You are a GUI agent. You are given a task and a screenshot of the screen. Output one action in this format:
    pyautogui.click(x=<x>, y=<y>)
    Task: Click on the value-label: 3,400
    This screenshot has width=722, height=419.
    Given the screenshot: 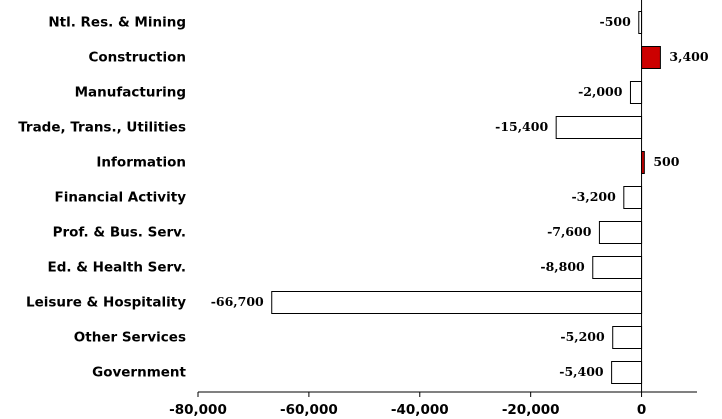 What is the action you would take?
    pyautogui.click(x=688, y=56)
    